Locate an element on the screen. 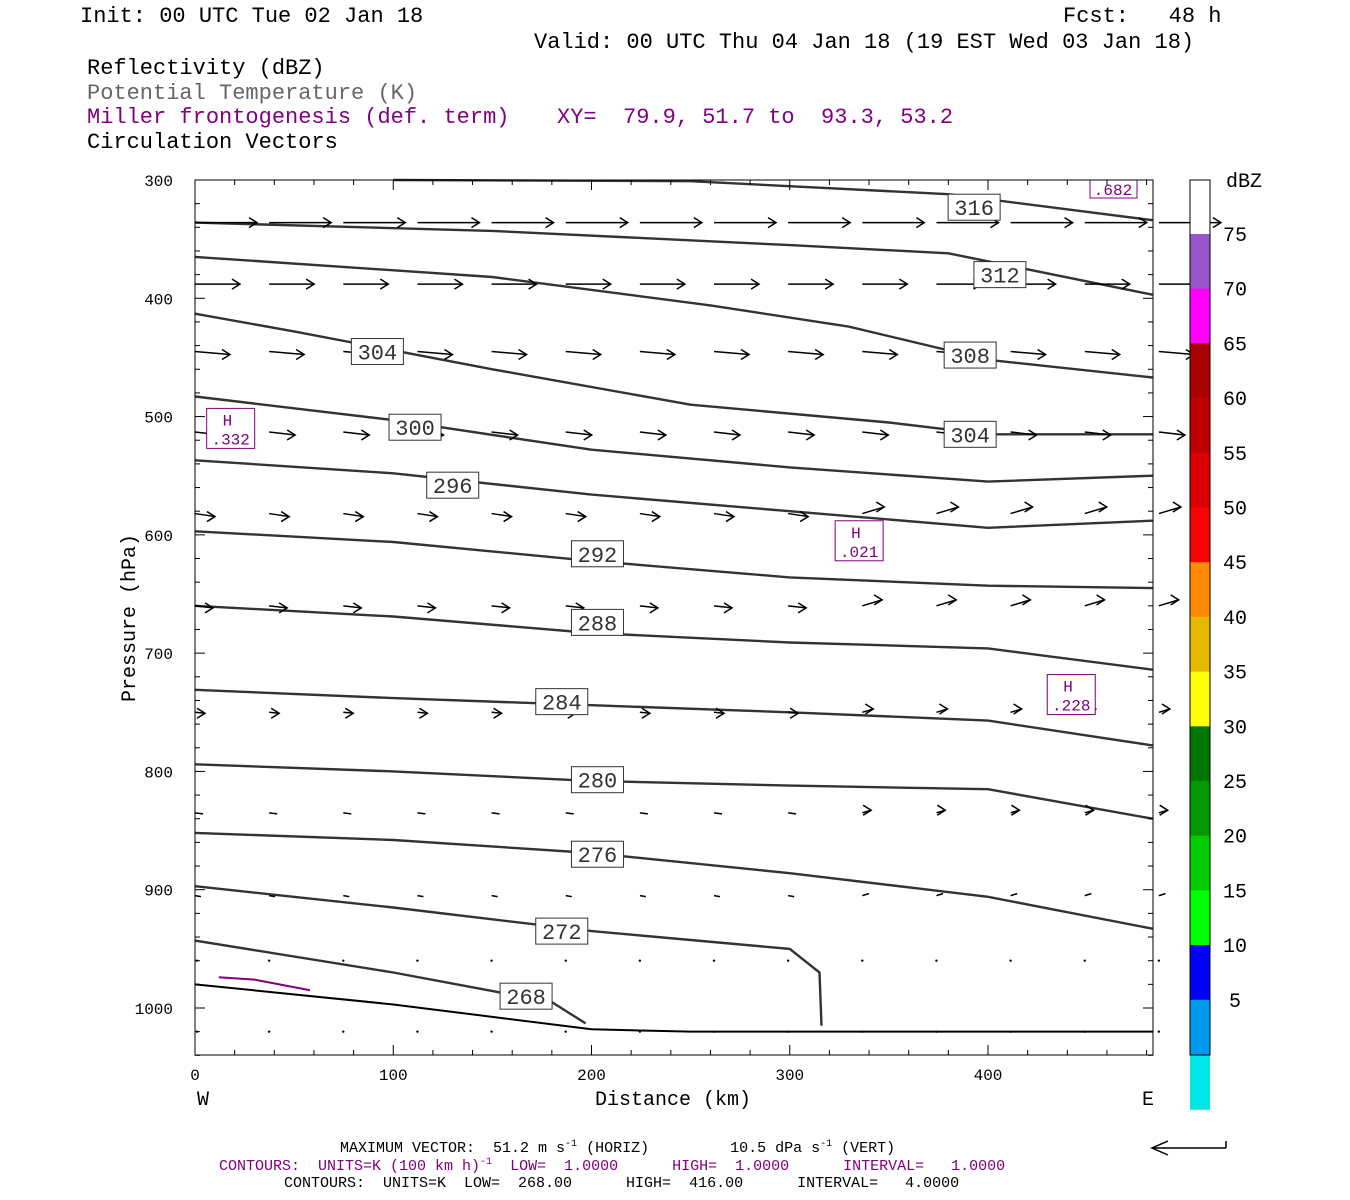 This screenshot has width=1350, height=1200. field-vectors: Circulation Vectors is located at coordinates (212, 142).